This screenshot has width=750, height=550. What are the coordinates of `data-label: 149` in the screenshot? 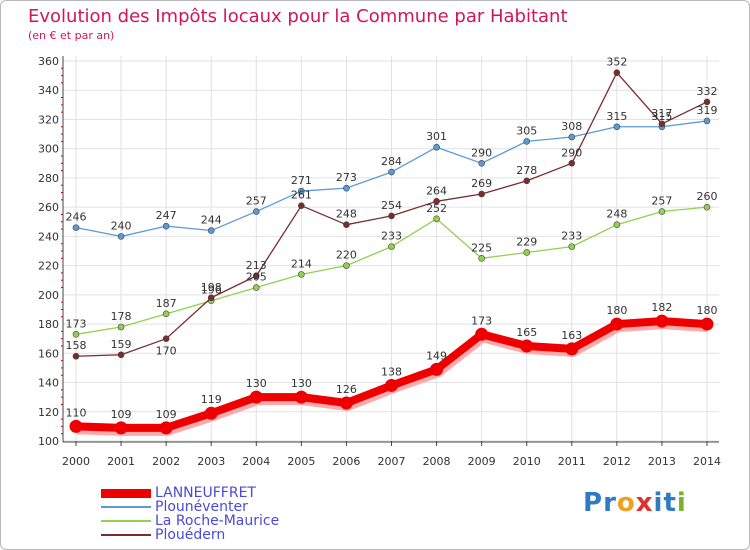 It's located at (436, 355).